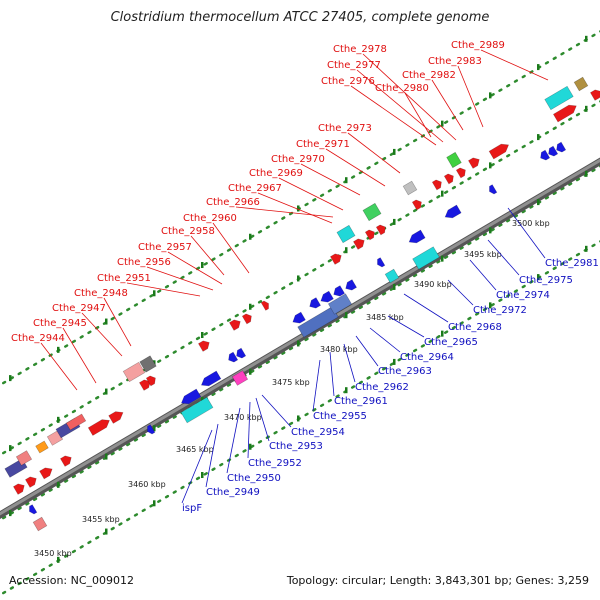 Image resolution: width=600 pixels, height=600 pixels. What do you see at coordinates (323, 144) in the screenshot?
I see `gene-label: Cthe_2971` at bounding box center [323, 144].